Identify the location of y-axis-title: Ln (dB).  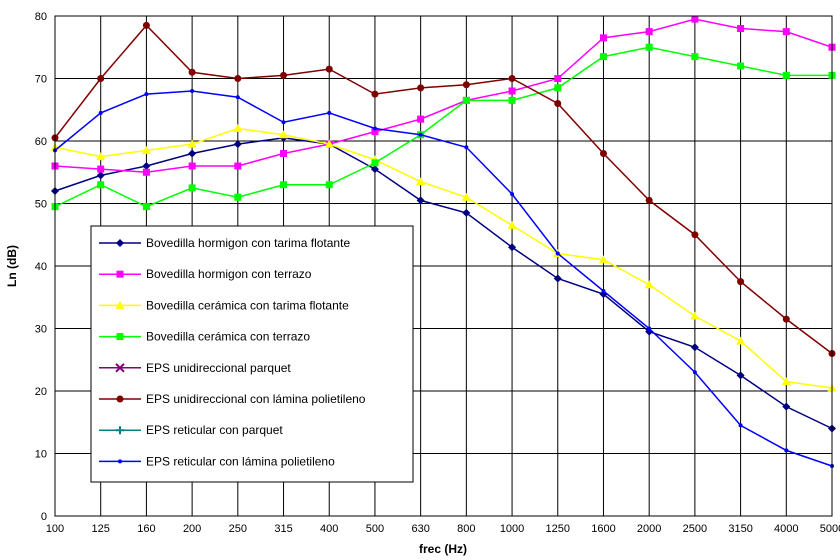
(12, 266).